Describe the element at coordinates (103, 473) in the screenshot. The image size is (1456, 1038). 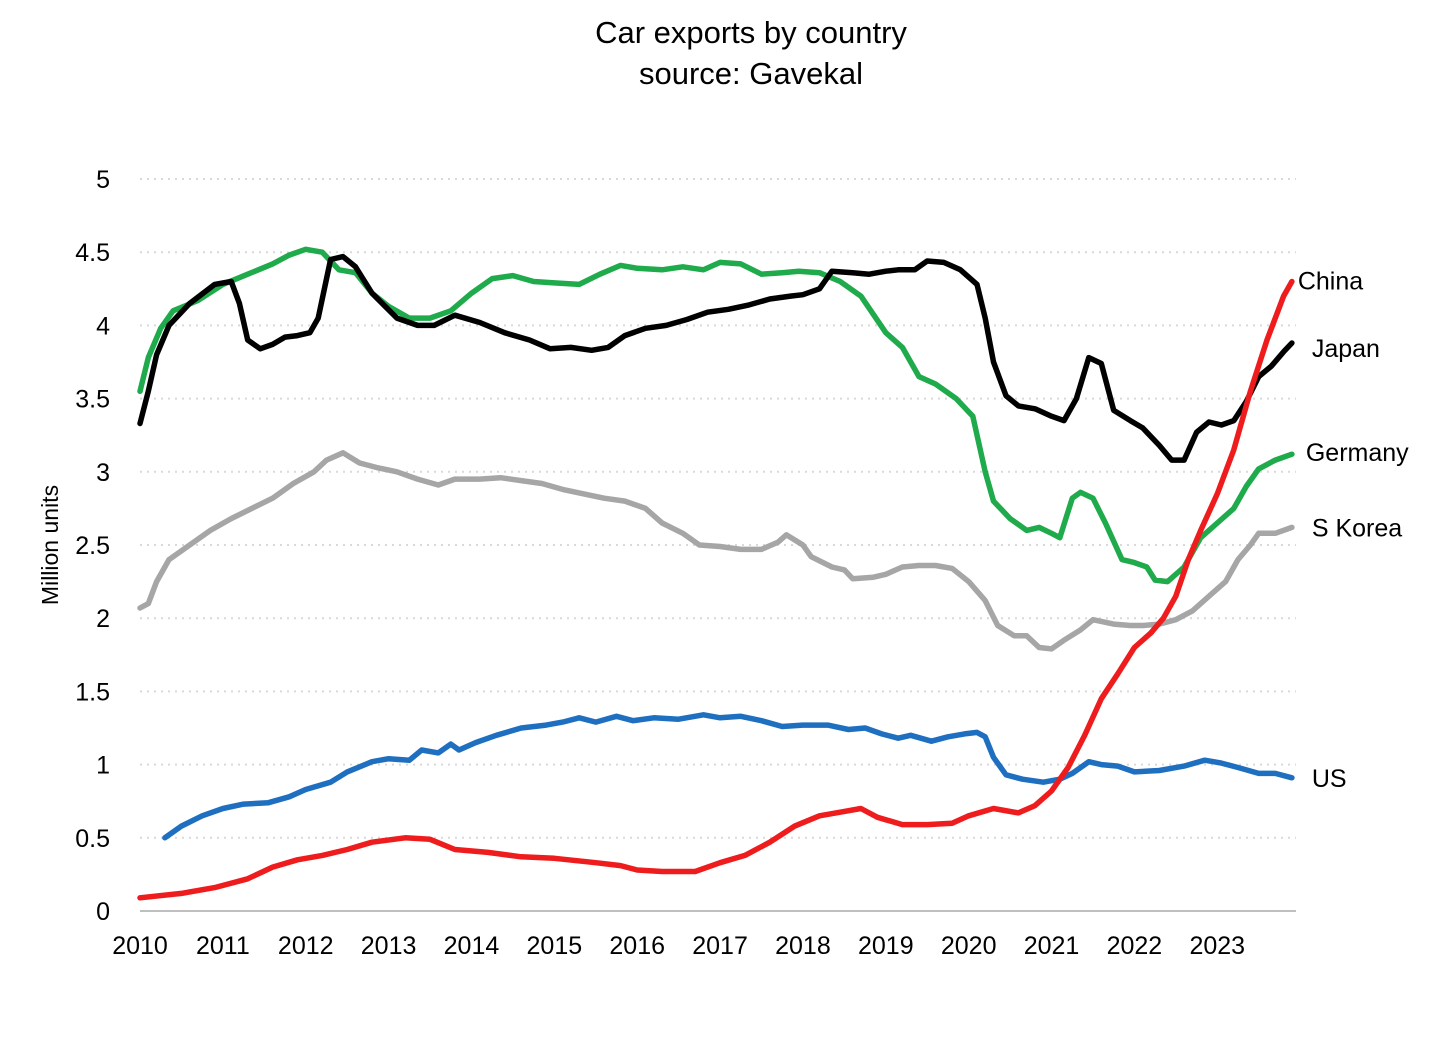
I see `y-tick-label: 3` at that location.